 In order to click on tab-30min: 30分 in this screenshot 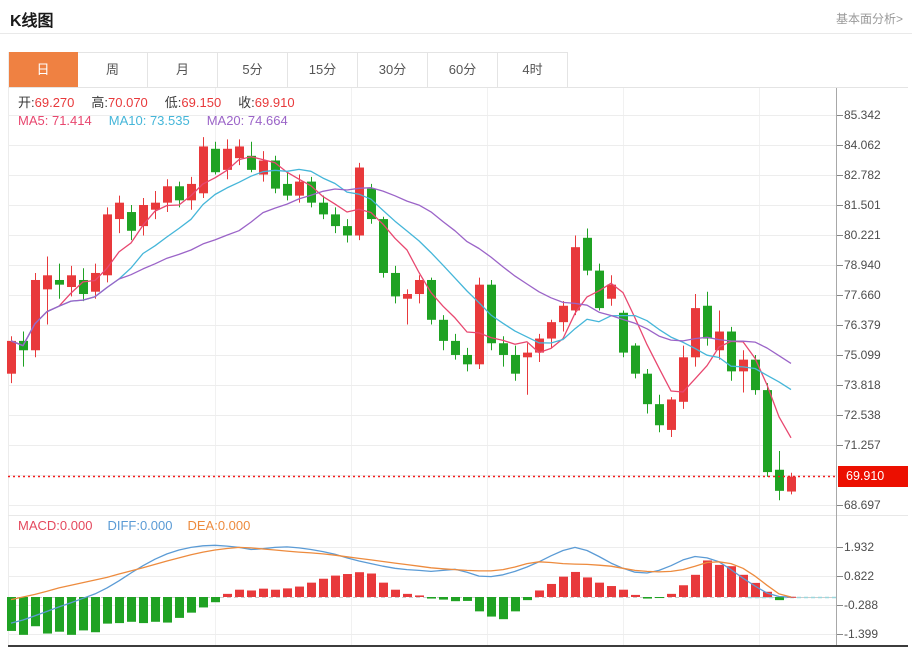, I will do `click(393, 70)`.